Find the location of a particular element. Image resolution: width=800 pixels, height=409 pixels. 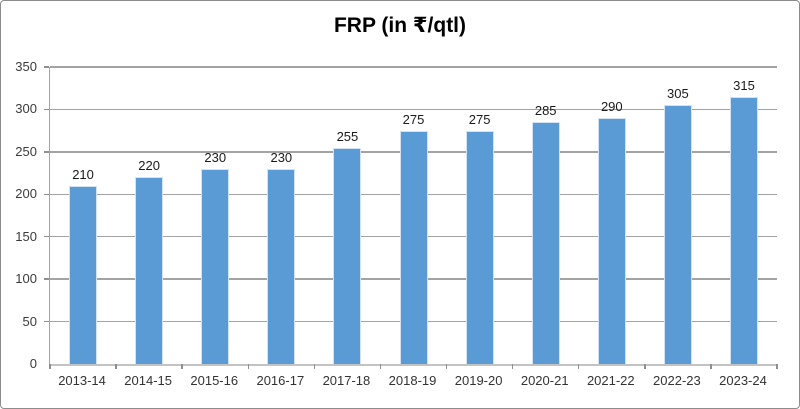

bar-value-label: 305 is located at coordinates (678, 94).